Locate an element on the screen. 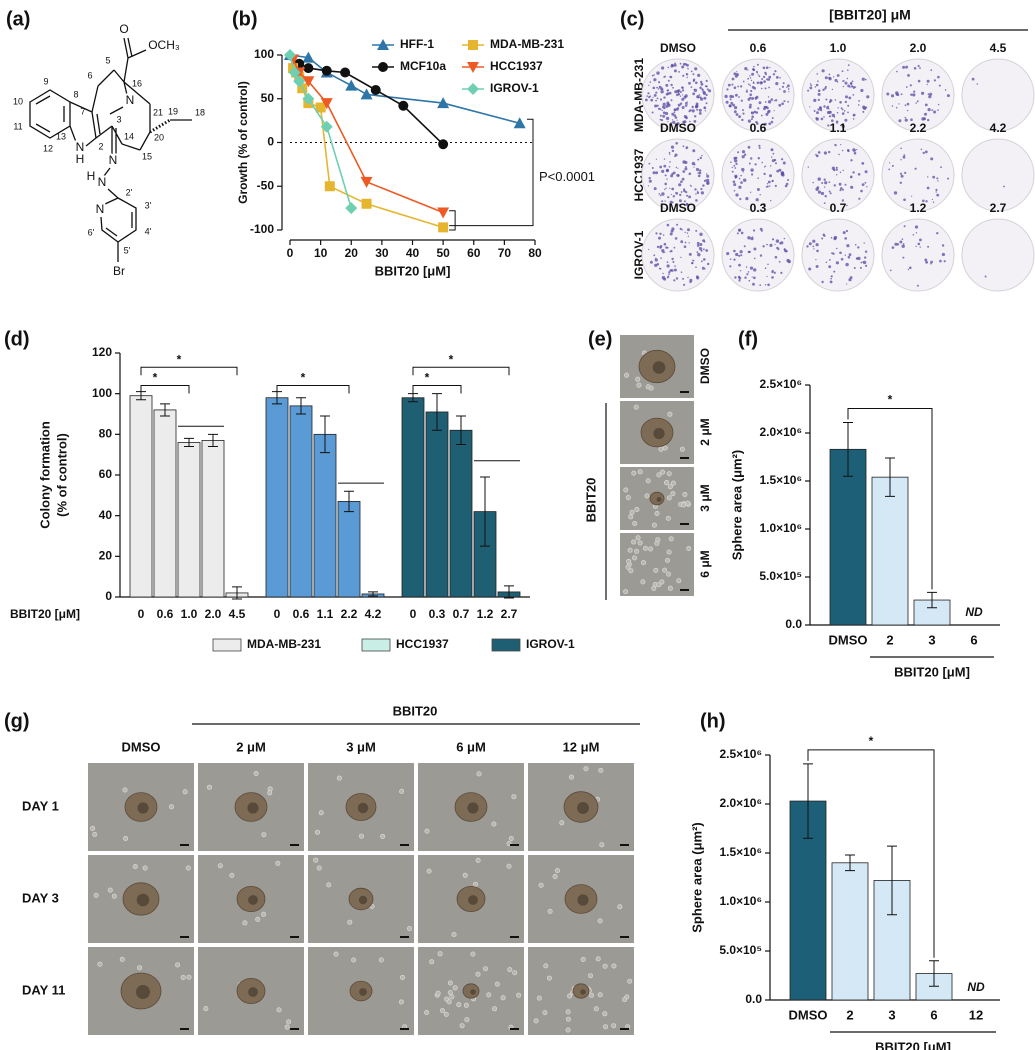 The image size is (1035, 1050). significance-star: * is located at coordinates (871, 741).